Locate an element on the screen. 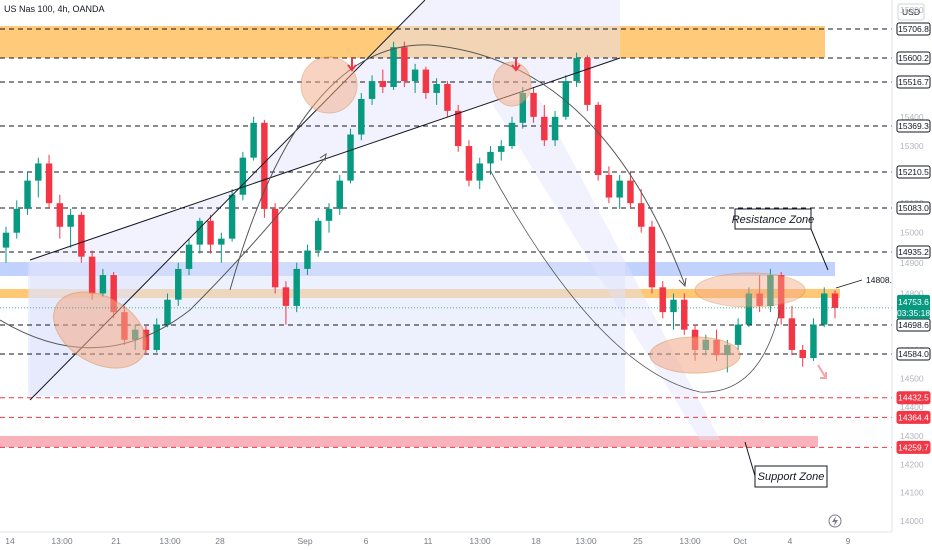 The image size is (932, 550). chart-title: US Nas 100, 4h, OANDA is located at coordinates (54, 9).